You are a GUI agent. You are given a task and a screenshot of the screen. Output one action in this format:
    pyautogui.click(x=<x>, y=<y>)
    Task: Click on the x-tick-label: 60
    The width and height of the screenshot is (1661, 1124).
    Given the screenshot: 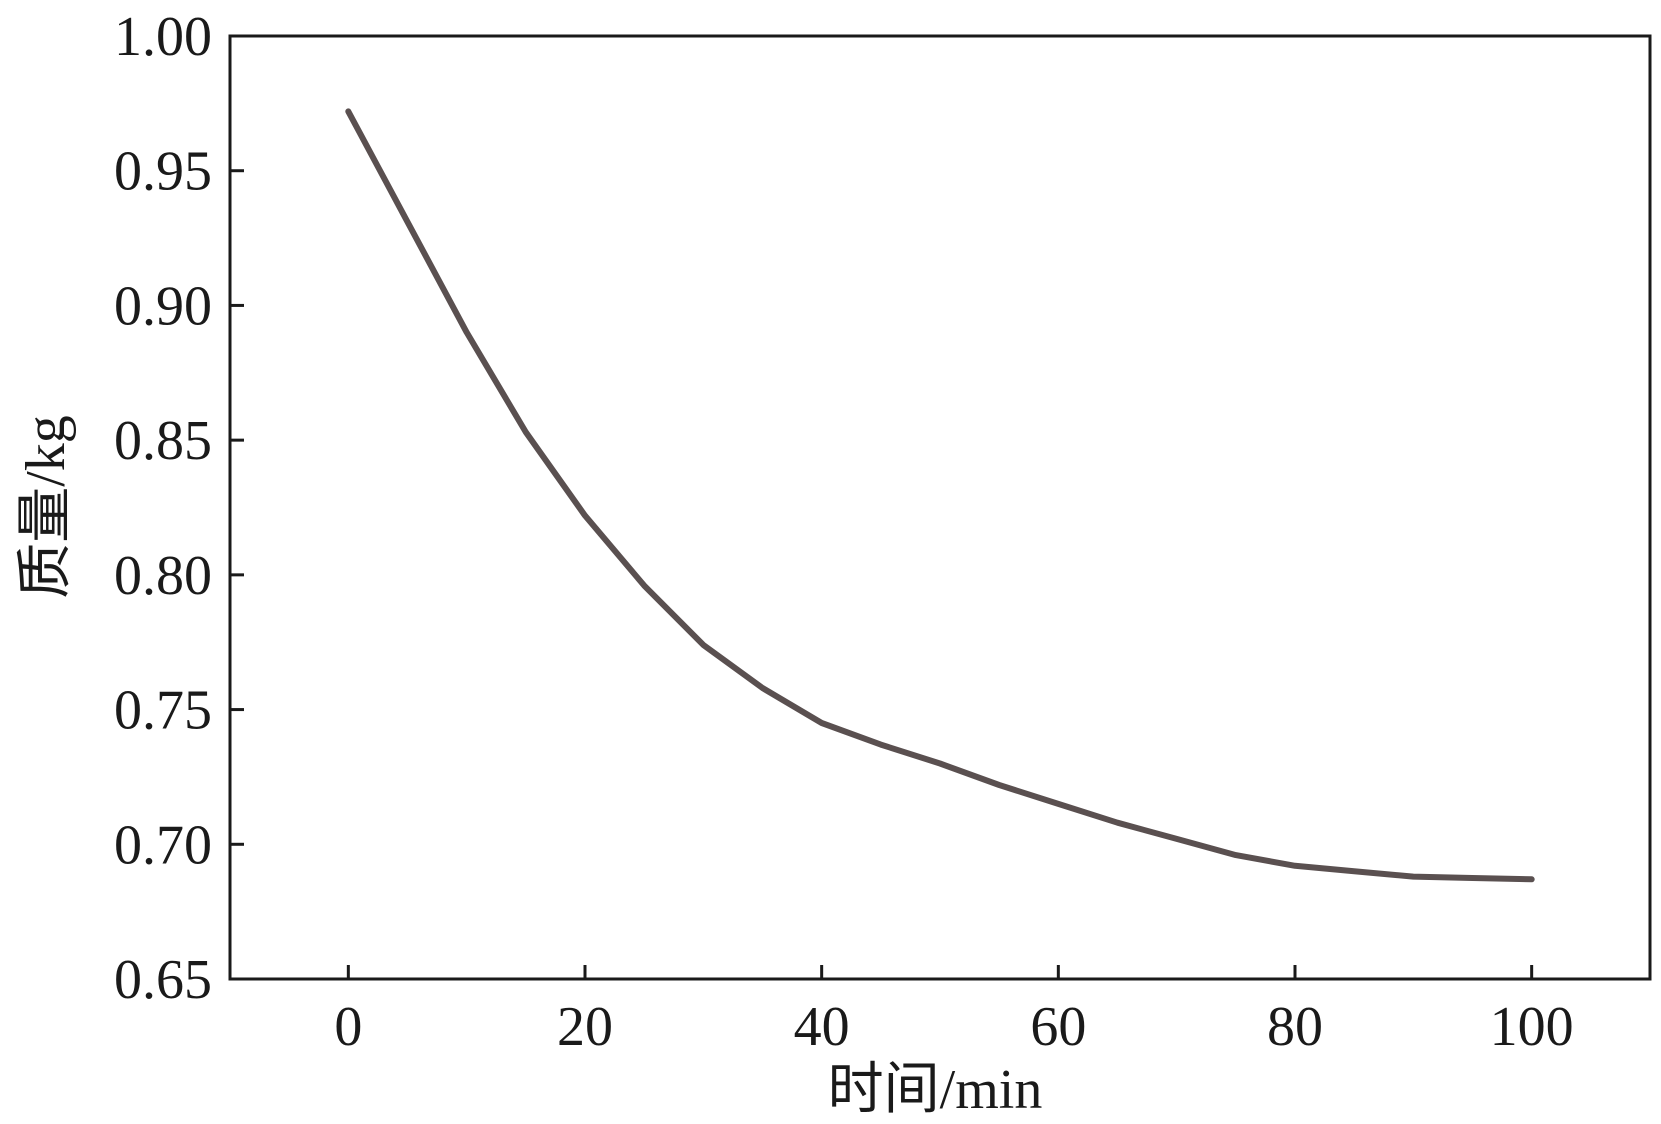 What is the action you would take?
    pyautogui.click(x=1058, y=1027)
    